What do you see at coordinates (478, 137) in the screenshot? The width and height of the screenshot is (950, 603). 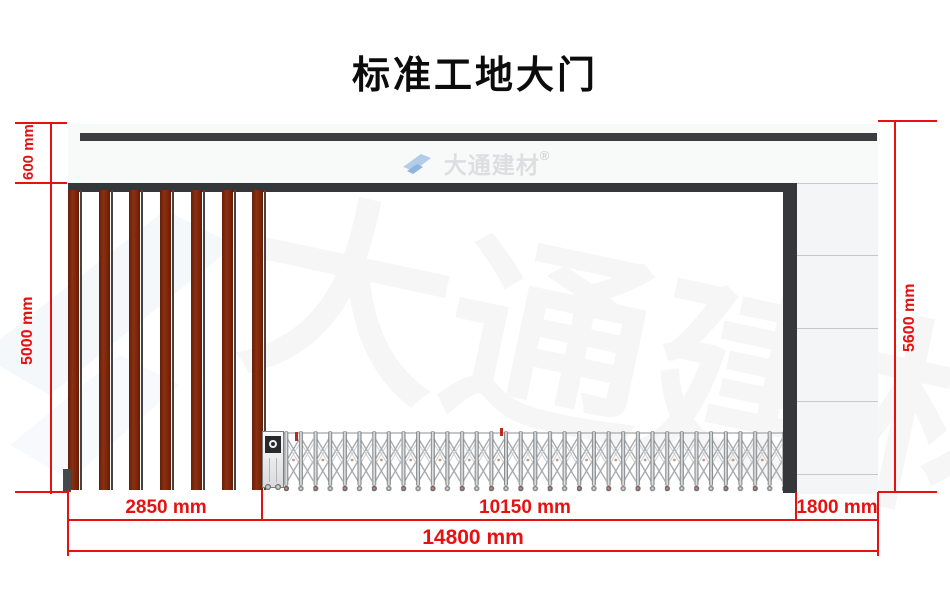 I see `top-beam` at bounding box center [478, 137].